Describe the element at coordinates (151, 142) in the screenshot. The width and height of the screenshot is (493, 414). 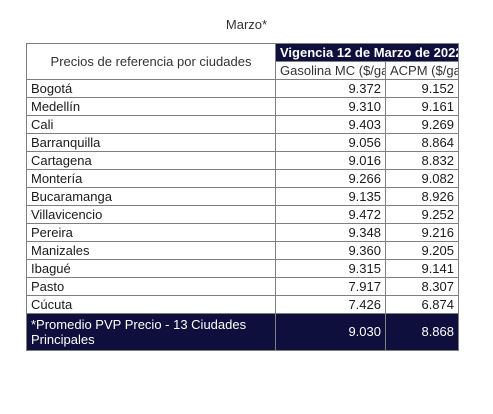
I see `city-cell: Barranquilla` at that location.